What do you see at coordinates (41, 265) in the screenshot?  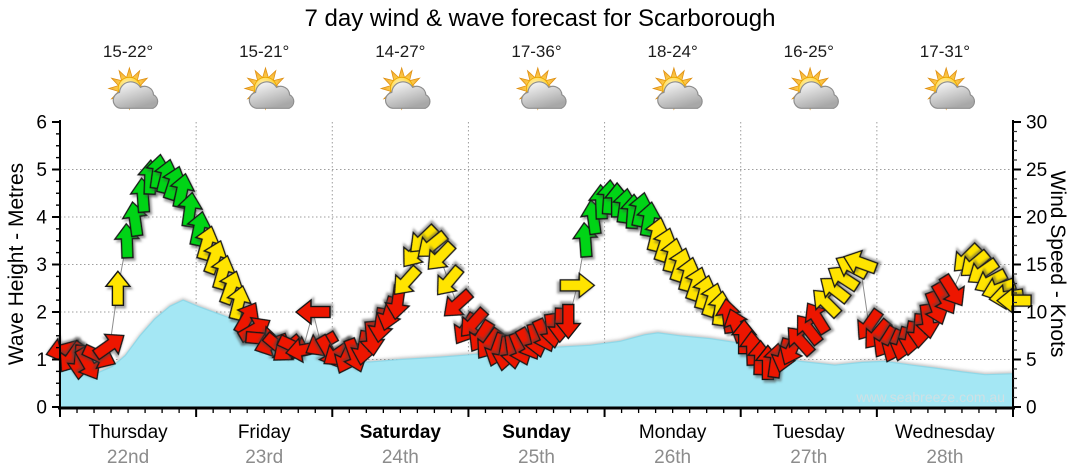 I see `left-tick-label: 3` at bounding box center [41, 265].